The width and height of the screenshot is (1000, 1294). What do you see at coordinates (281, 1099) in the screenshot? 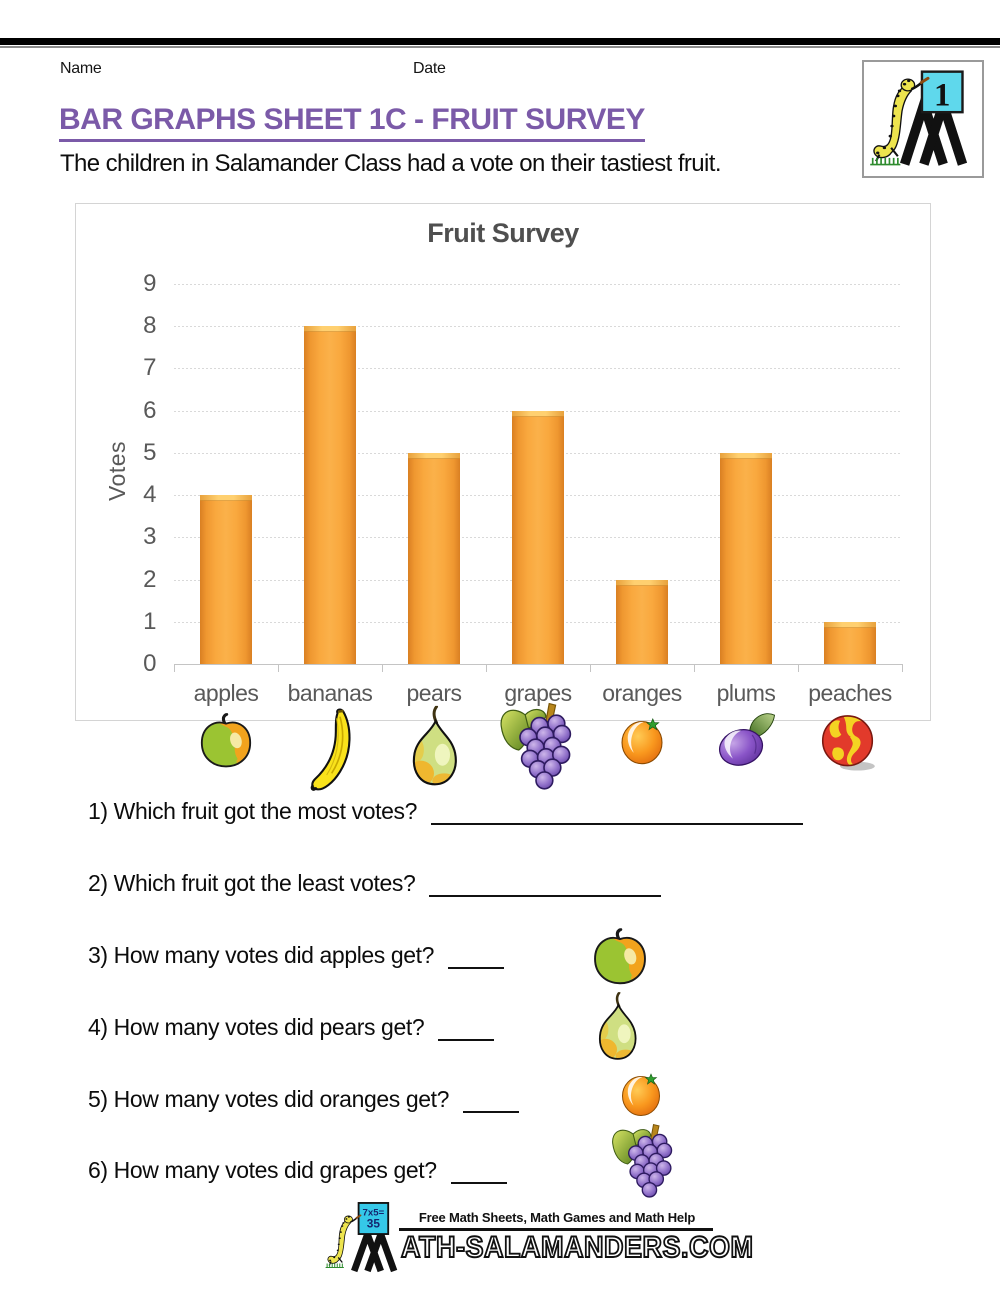
I see `question-text: How many votes did oranges get?` at bounding box center [281, 1099].